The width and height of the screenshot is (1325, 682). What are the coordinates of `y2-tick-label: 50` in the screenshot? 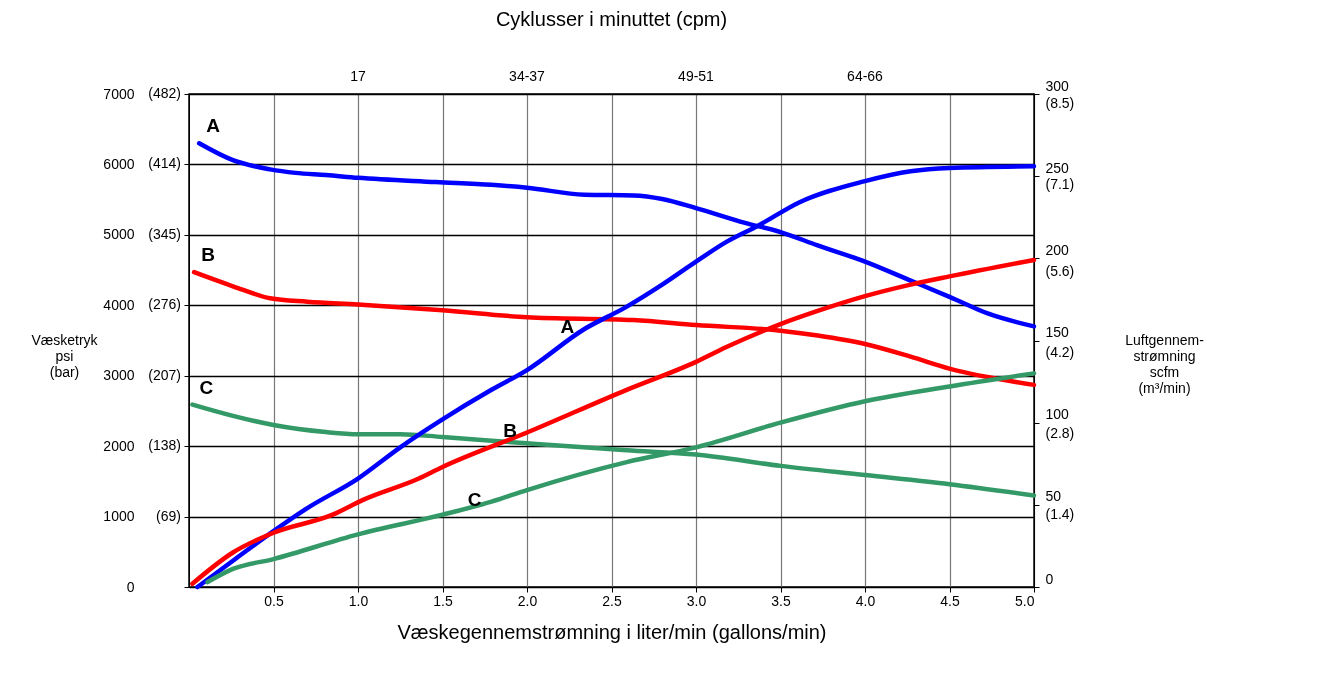 It's located at (1053, 496).